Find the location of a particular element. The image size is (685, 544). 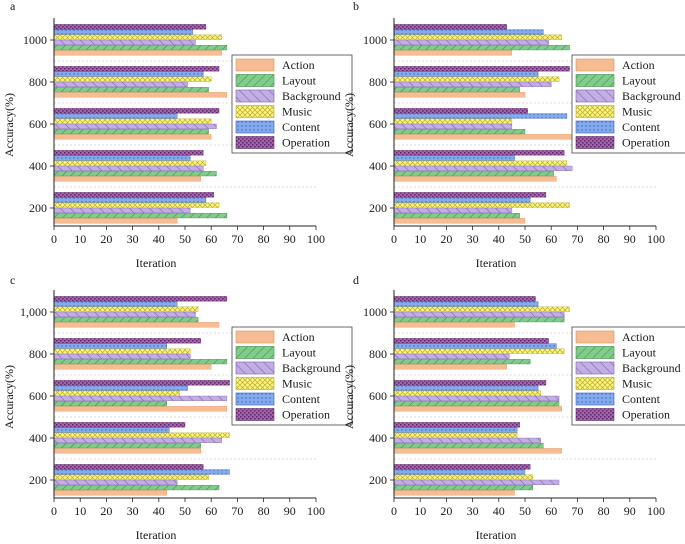

y-tick-label-1000: 1000 is located at coordinates (375, 312).